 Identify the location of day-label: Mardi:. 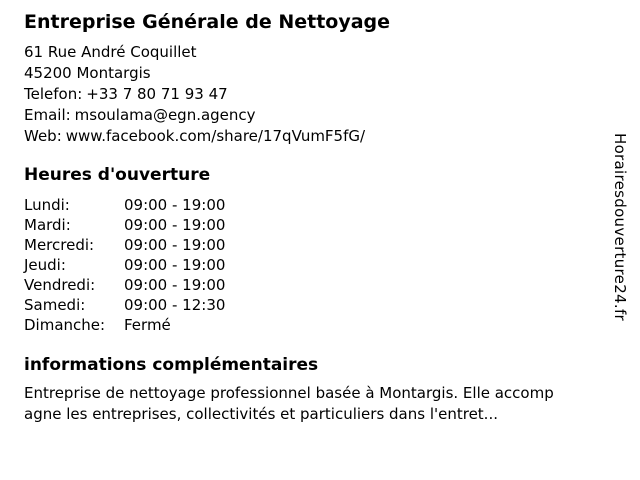
(47, 225).